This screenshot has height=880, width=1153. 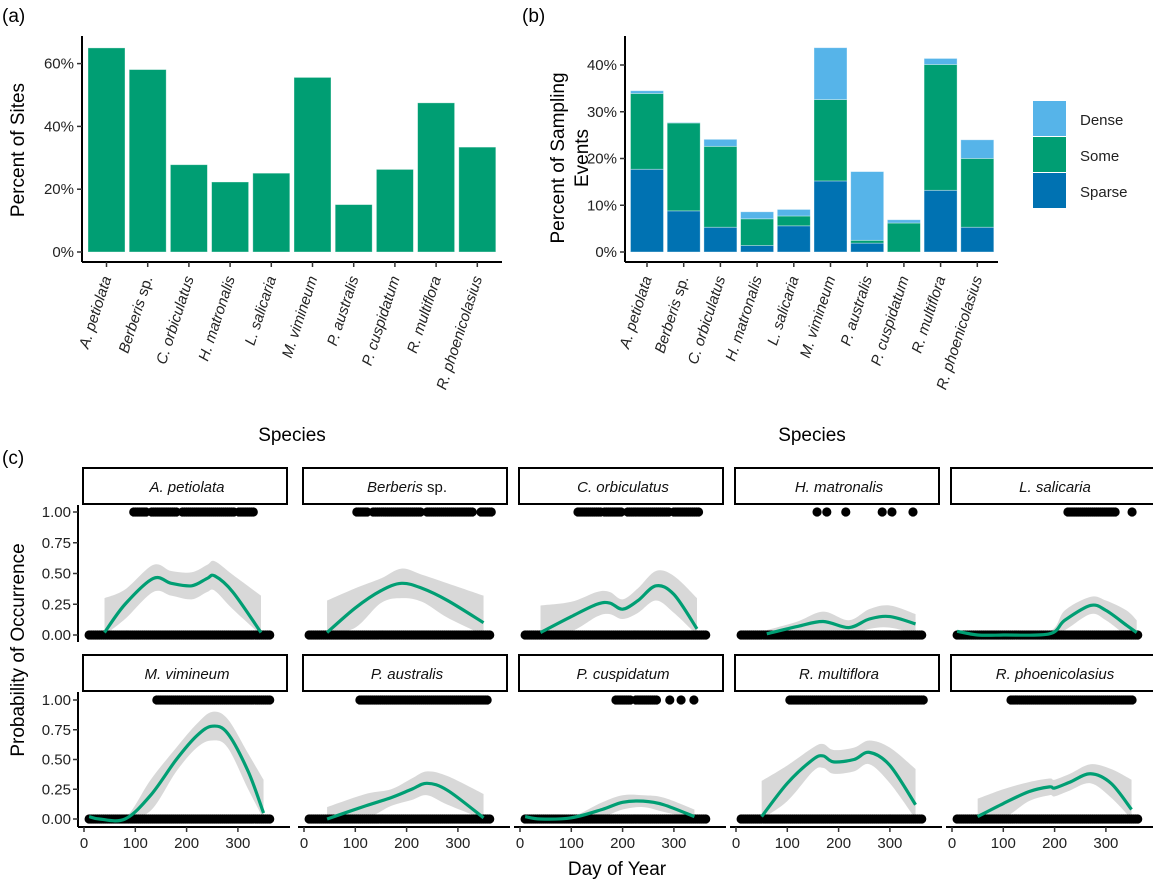 I want to click on y-tick-label: 0.50, so click(x=56, y=760).